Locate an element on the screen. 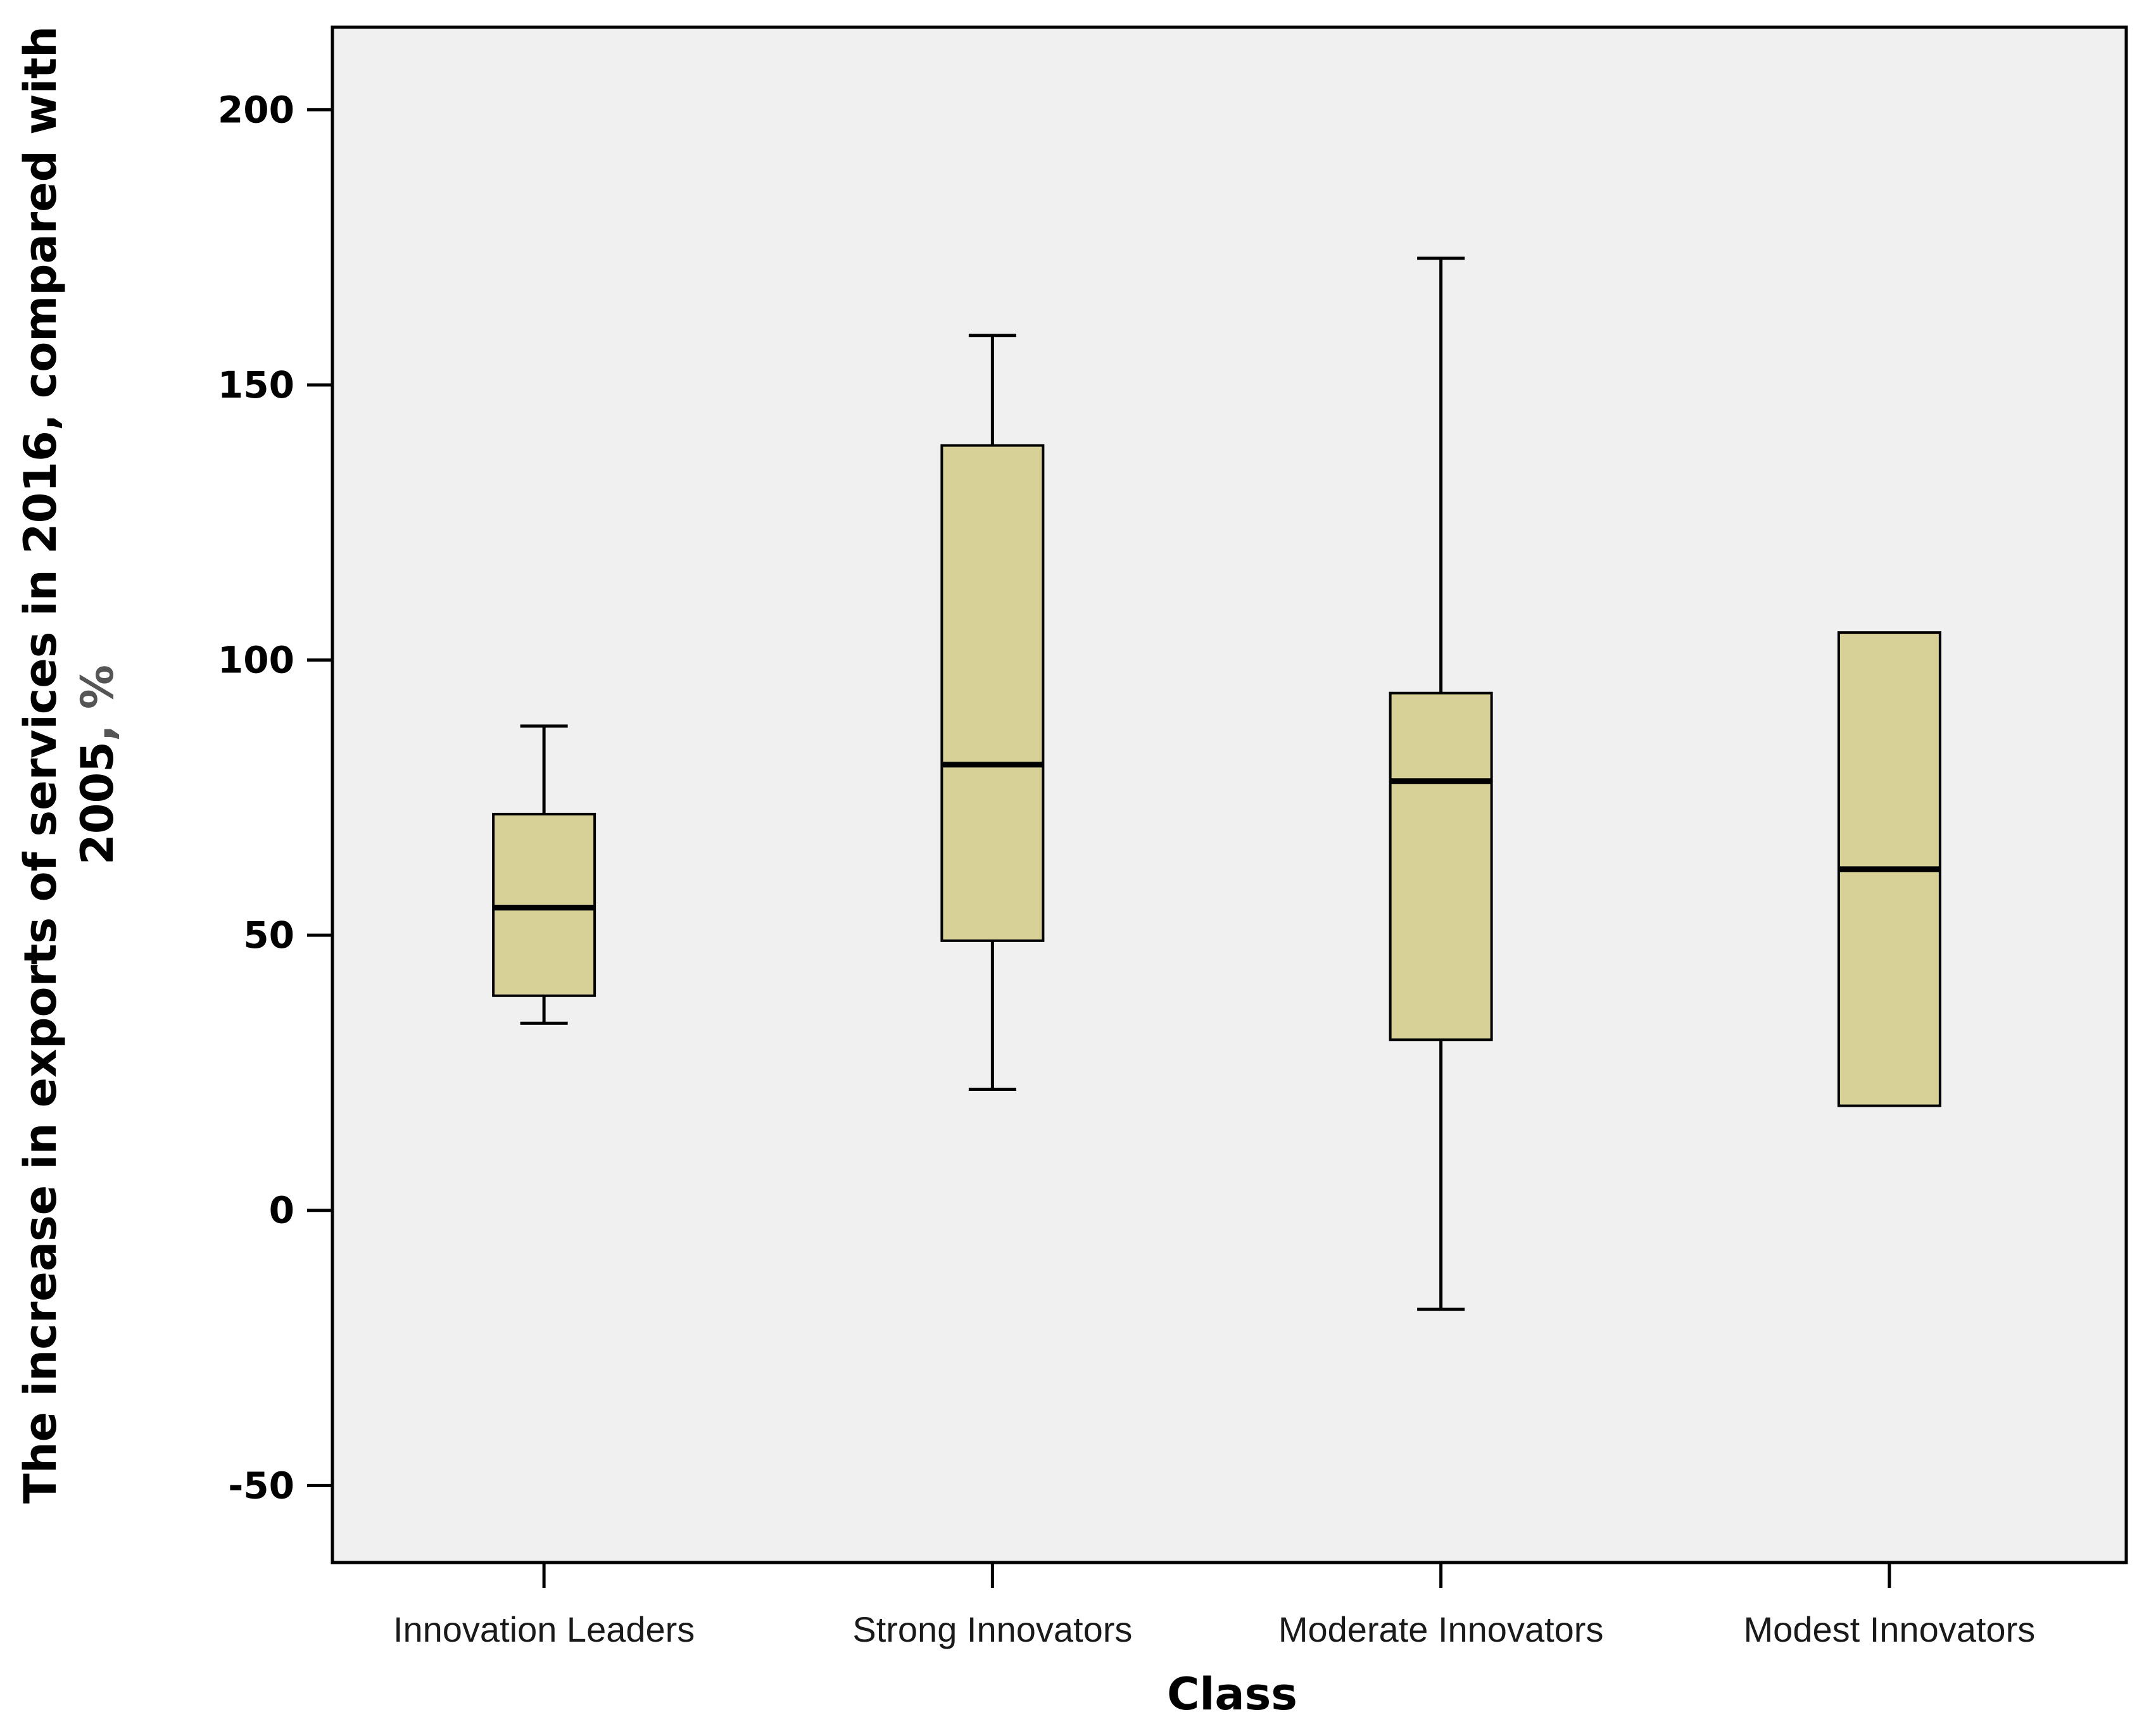  x-tick-label: Innovation Leaders is located at coordinates (544, 1629).